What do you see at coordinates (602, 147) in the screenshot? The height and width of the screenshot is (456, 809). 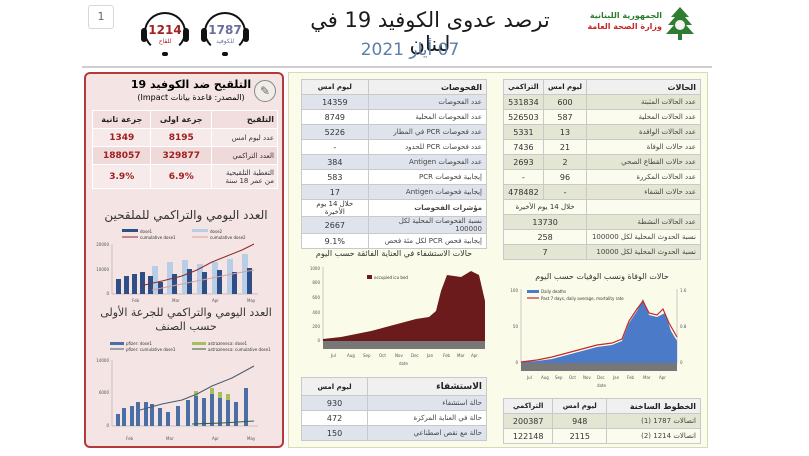 I see `table-row: عدد حالات الوفاة 21 7436` at bounding box center [602, 147].